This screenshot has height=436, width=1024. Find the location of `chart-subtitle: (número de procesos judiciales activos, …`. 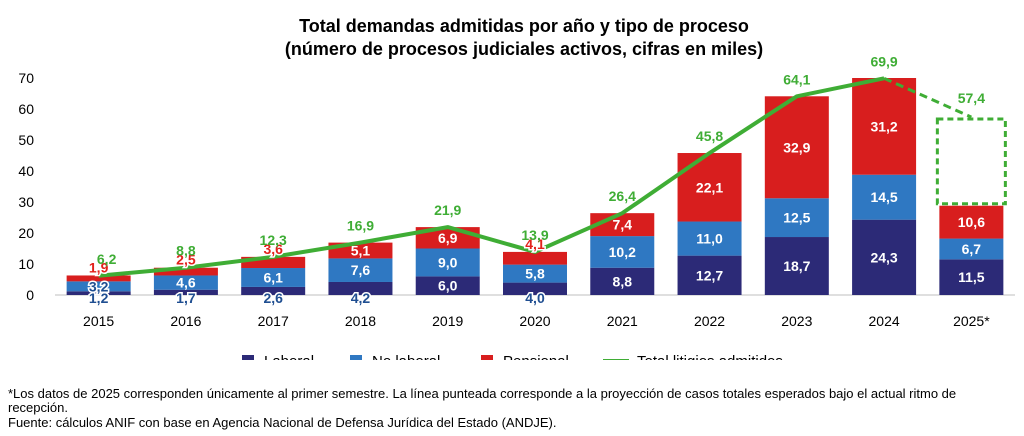

chart-subtitle: (número de procesos judiciales activos, … is located at coordinates (524, 49).